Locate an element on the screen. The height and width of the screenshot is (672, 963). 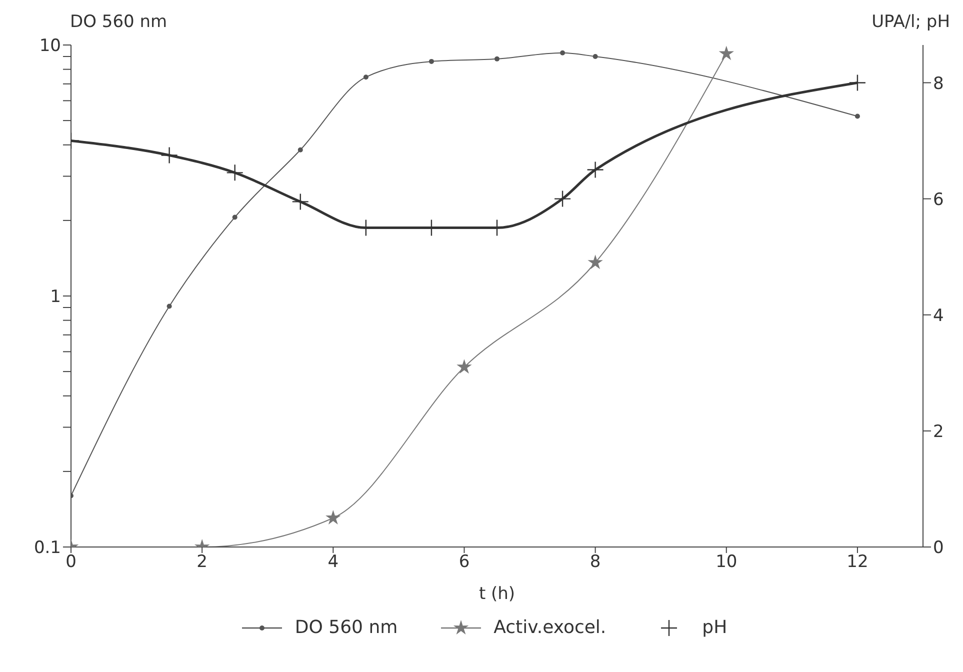
x-axis-title: t (h) is located at coordinates (497, 594).